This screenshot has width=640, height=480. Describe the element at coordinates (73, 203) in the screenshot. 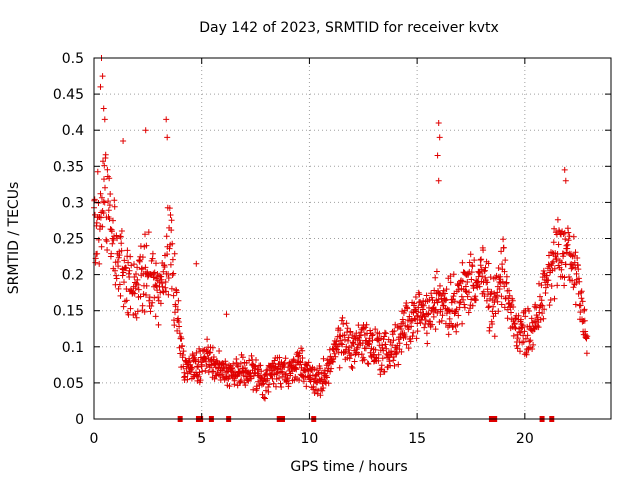

I see `y-tick-label: 0.3` at that location.